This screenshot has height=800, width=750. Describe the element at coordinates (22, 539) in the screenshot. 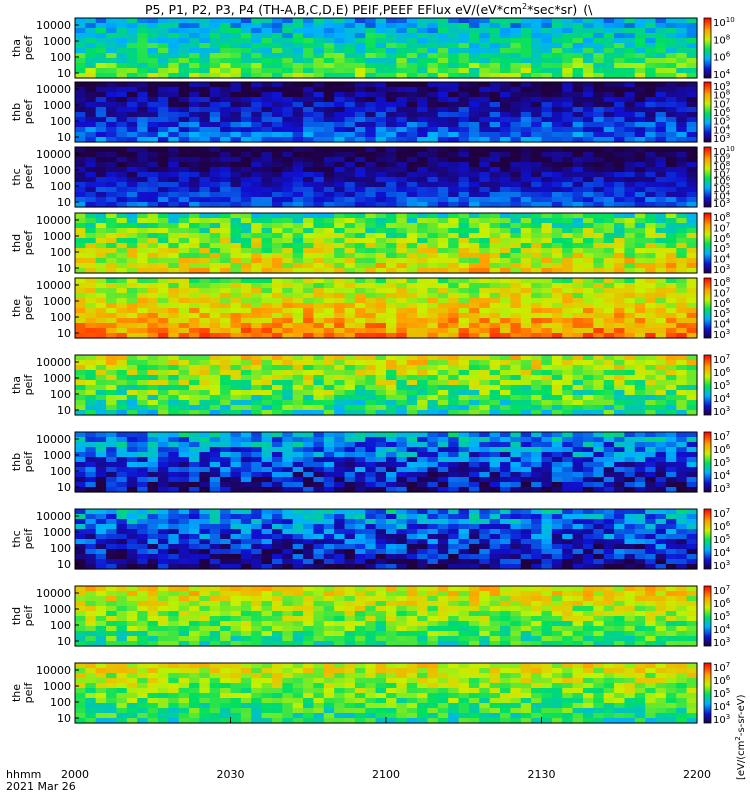

I see `panel-label: thcpeif` at that location.